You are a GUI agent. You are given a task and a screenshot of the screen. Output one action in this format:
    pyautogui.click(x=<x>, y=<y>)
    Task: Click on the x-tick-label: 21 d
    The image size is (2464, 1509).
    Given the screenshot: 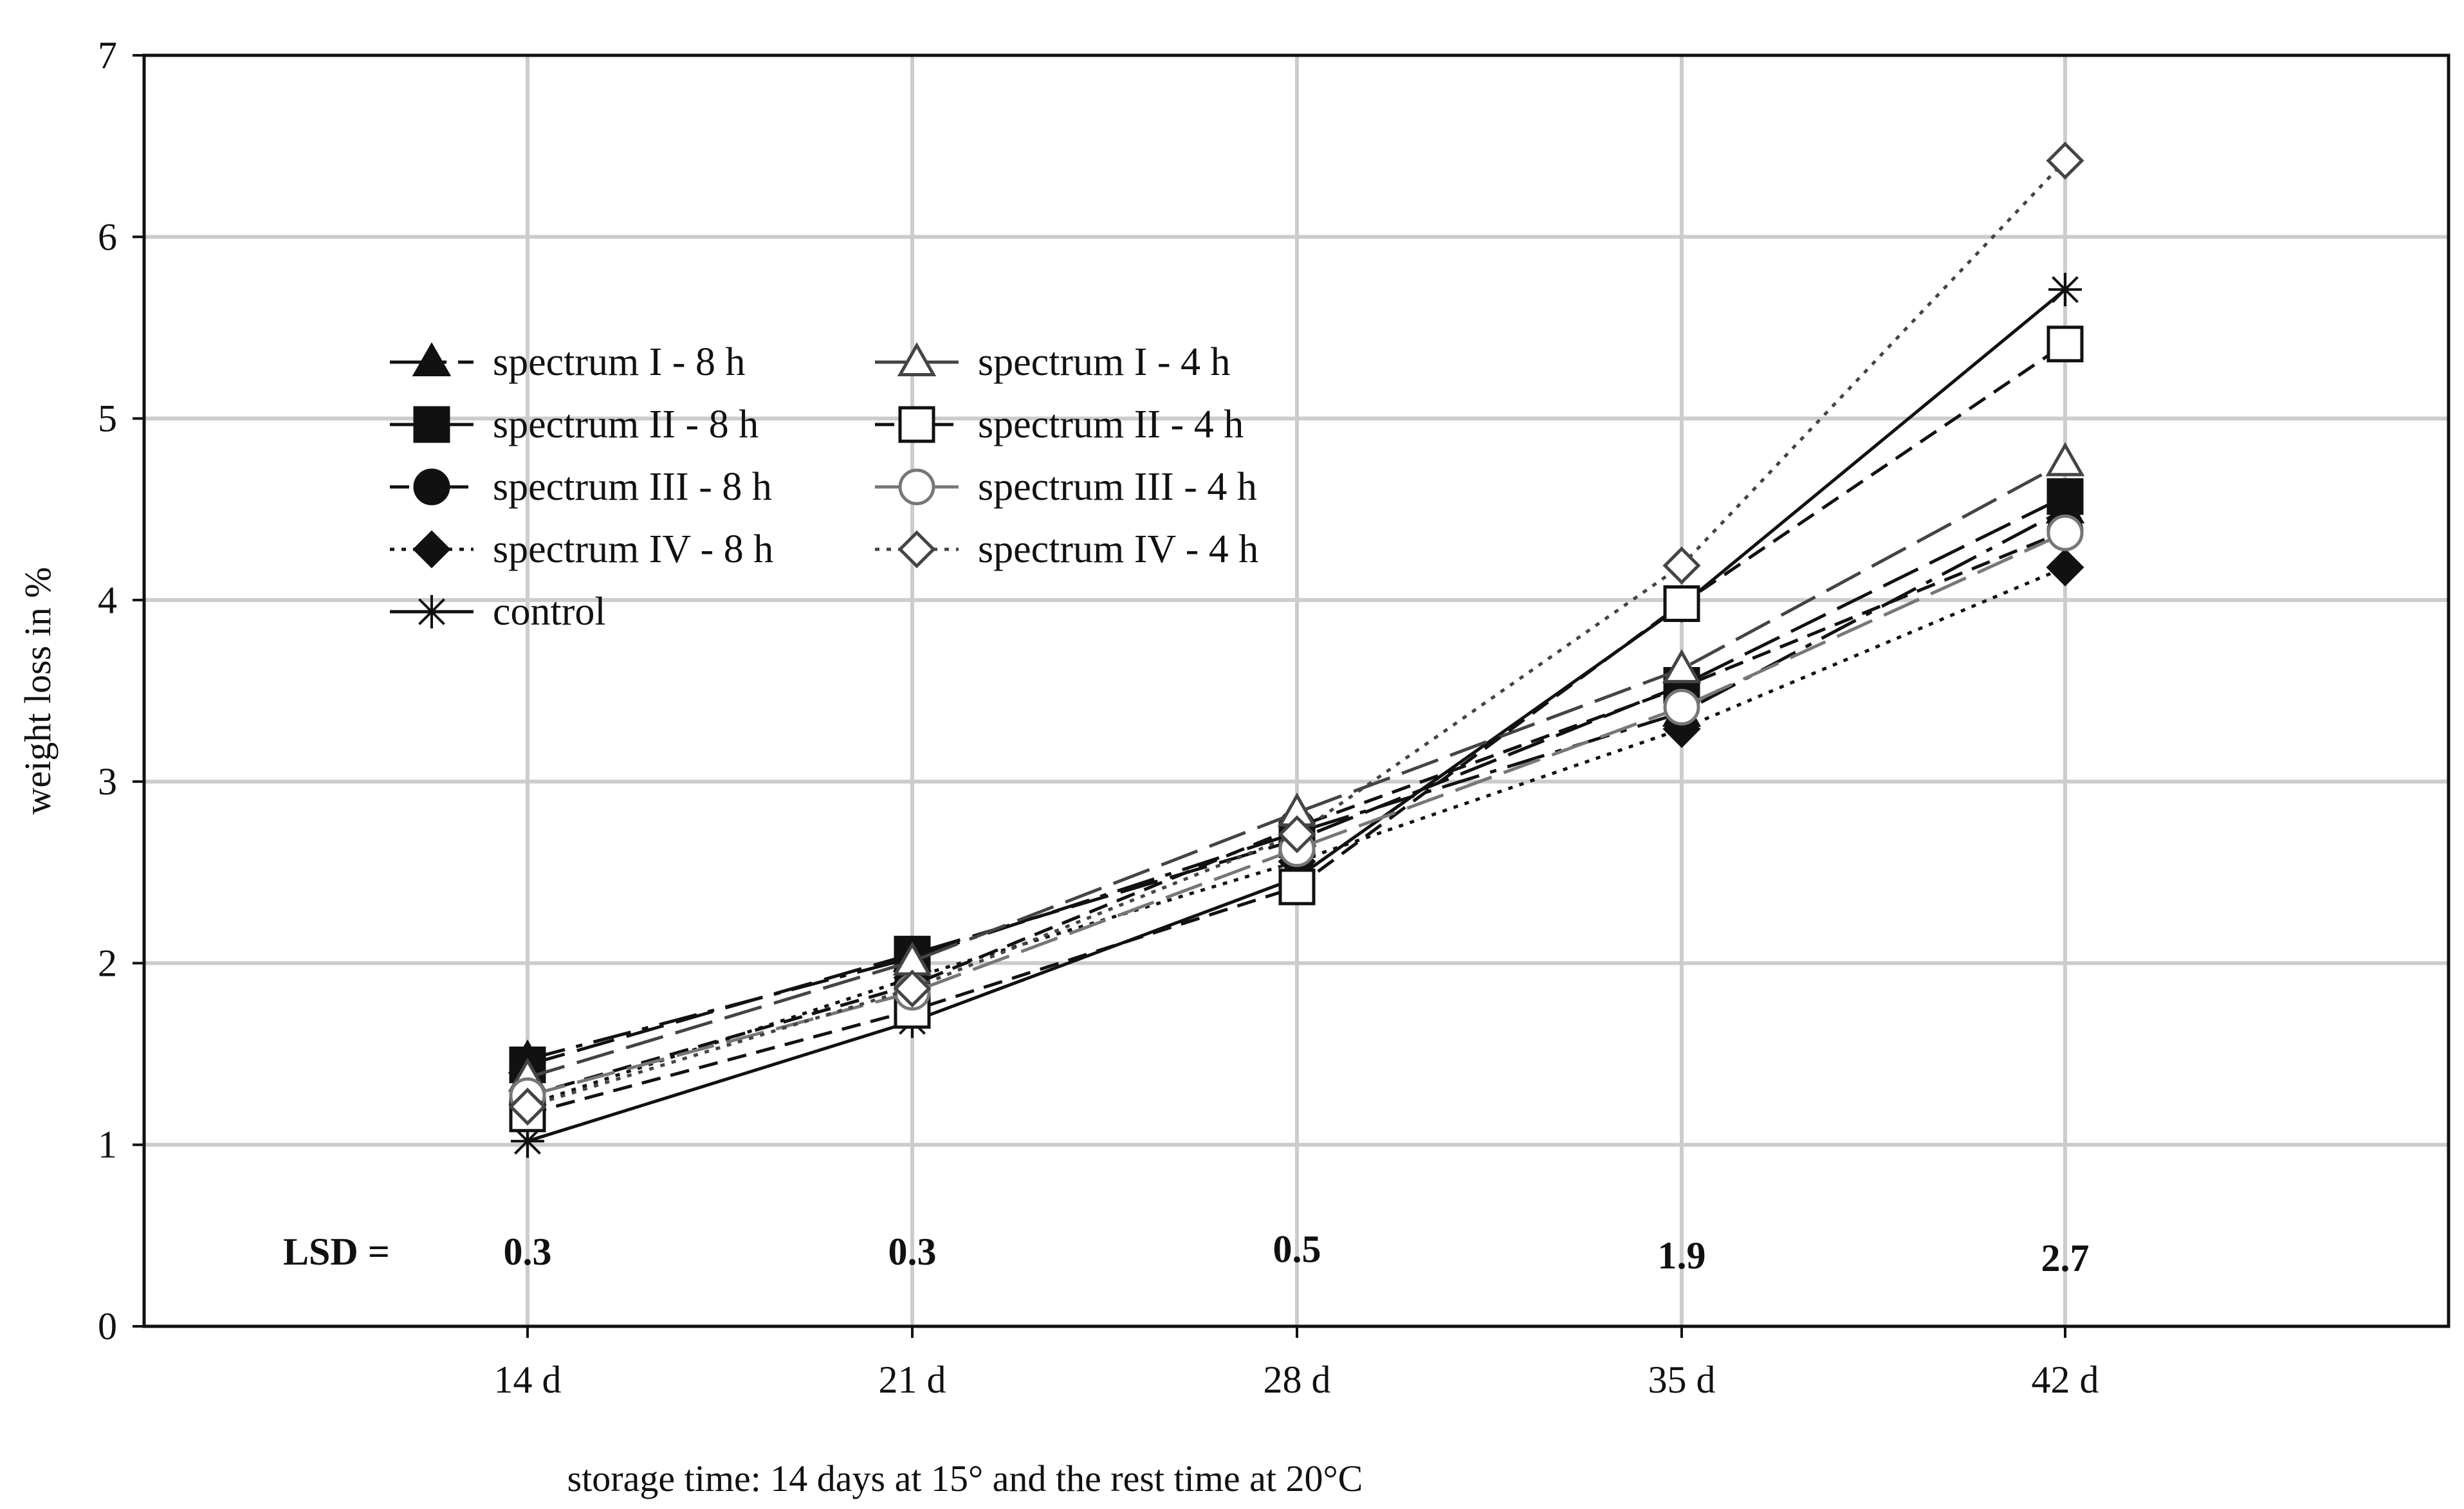 What is the action you would take?
    pyautogui.click(x=912, y=1380)
    